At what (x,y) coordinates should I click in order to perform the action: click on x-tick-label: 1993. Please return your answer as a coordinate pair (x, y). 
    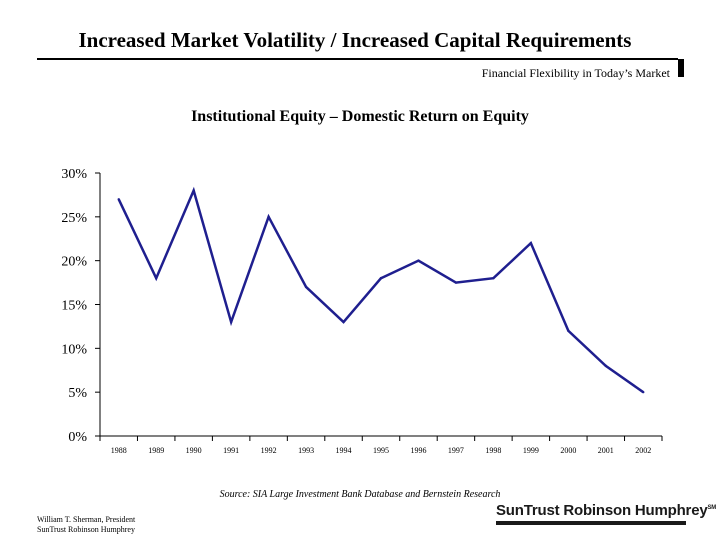
    Looking at the image, I should click on (306, 450).